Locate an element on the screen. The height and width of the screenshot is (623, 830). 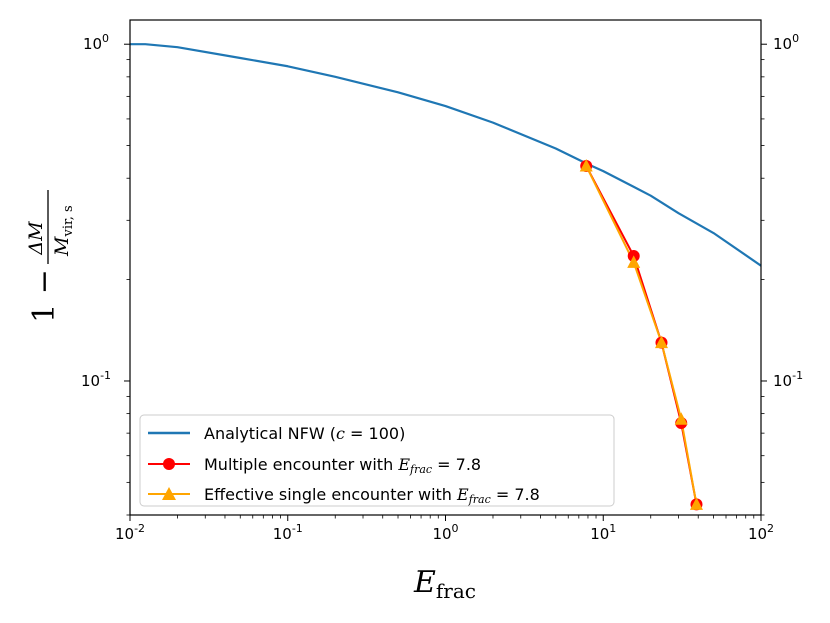
legend-label-multiple: Multiple encounter with Efrac = 7.8 is located at coordinates (342, 465).